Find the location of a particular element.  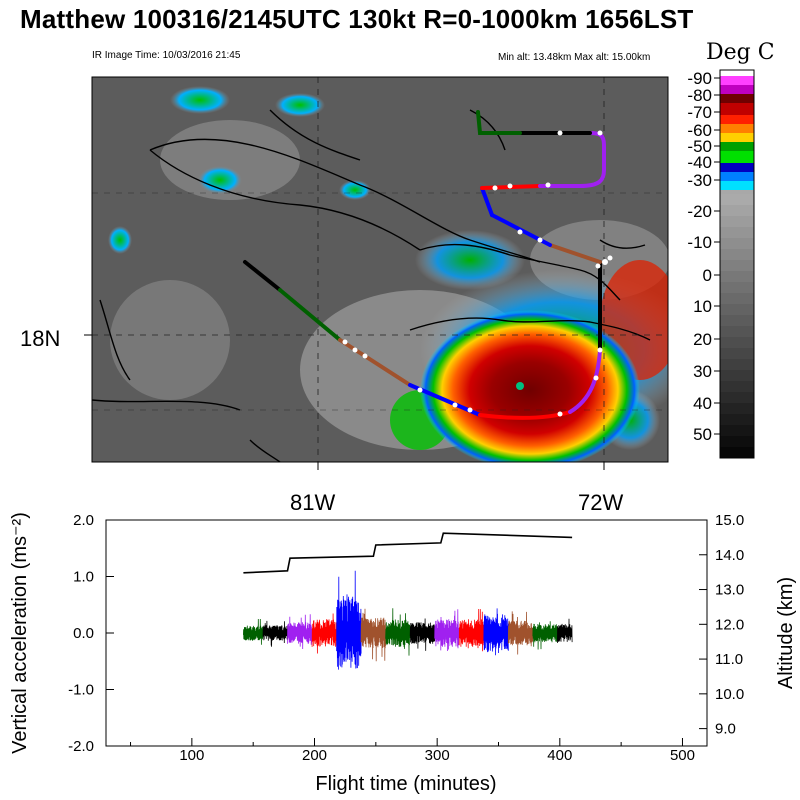

y-axis-label: Vertical acceleration (ms⁻²) is located at coordinates (20, 633).